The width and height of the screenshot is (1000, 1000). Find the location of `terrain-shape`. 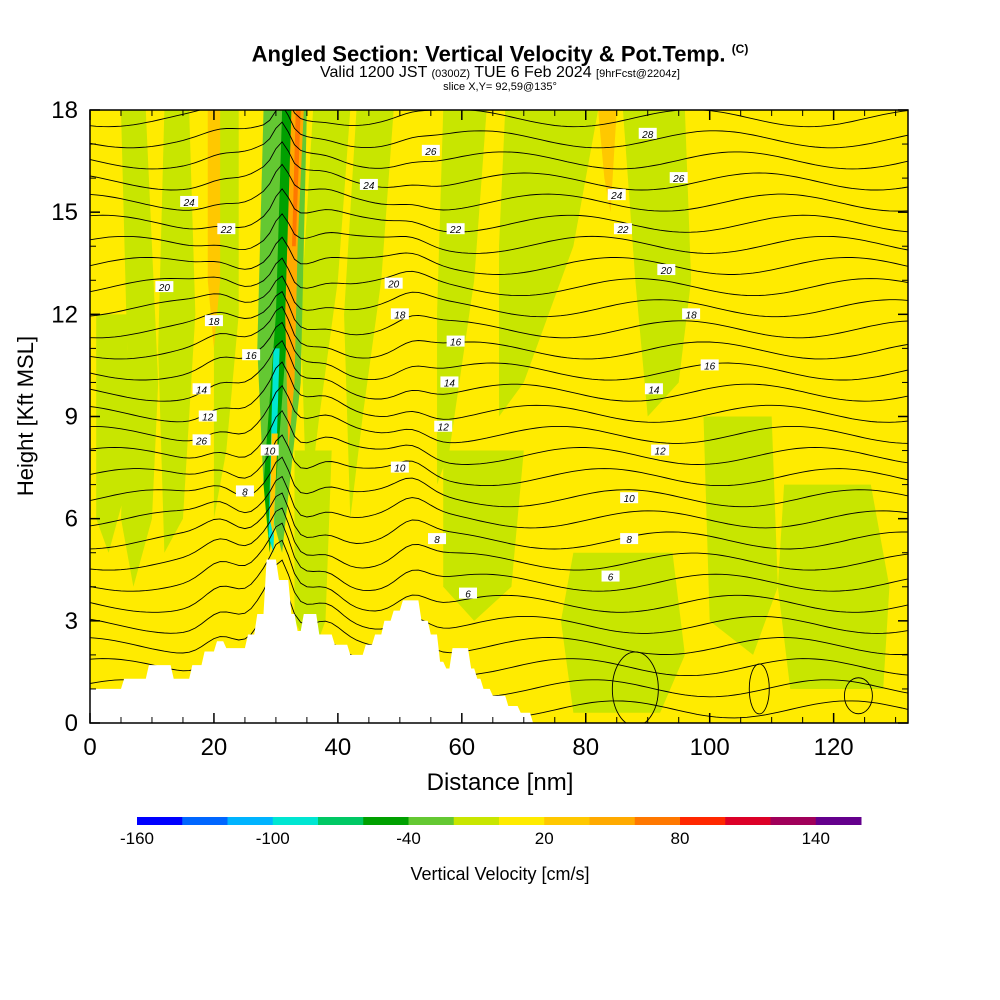

terrain-shape is located at coordinates (499, 641).